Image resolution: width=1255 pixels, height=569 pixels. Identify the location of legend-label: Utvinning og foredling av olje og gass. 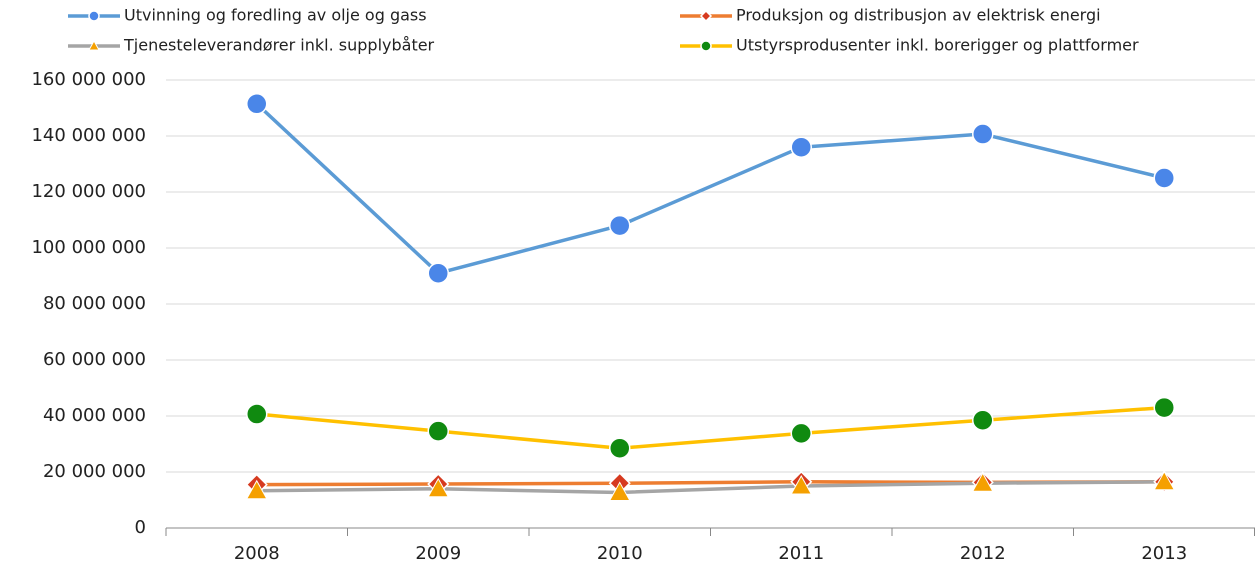
(275, 15).